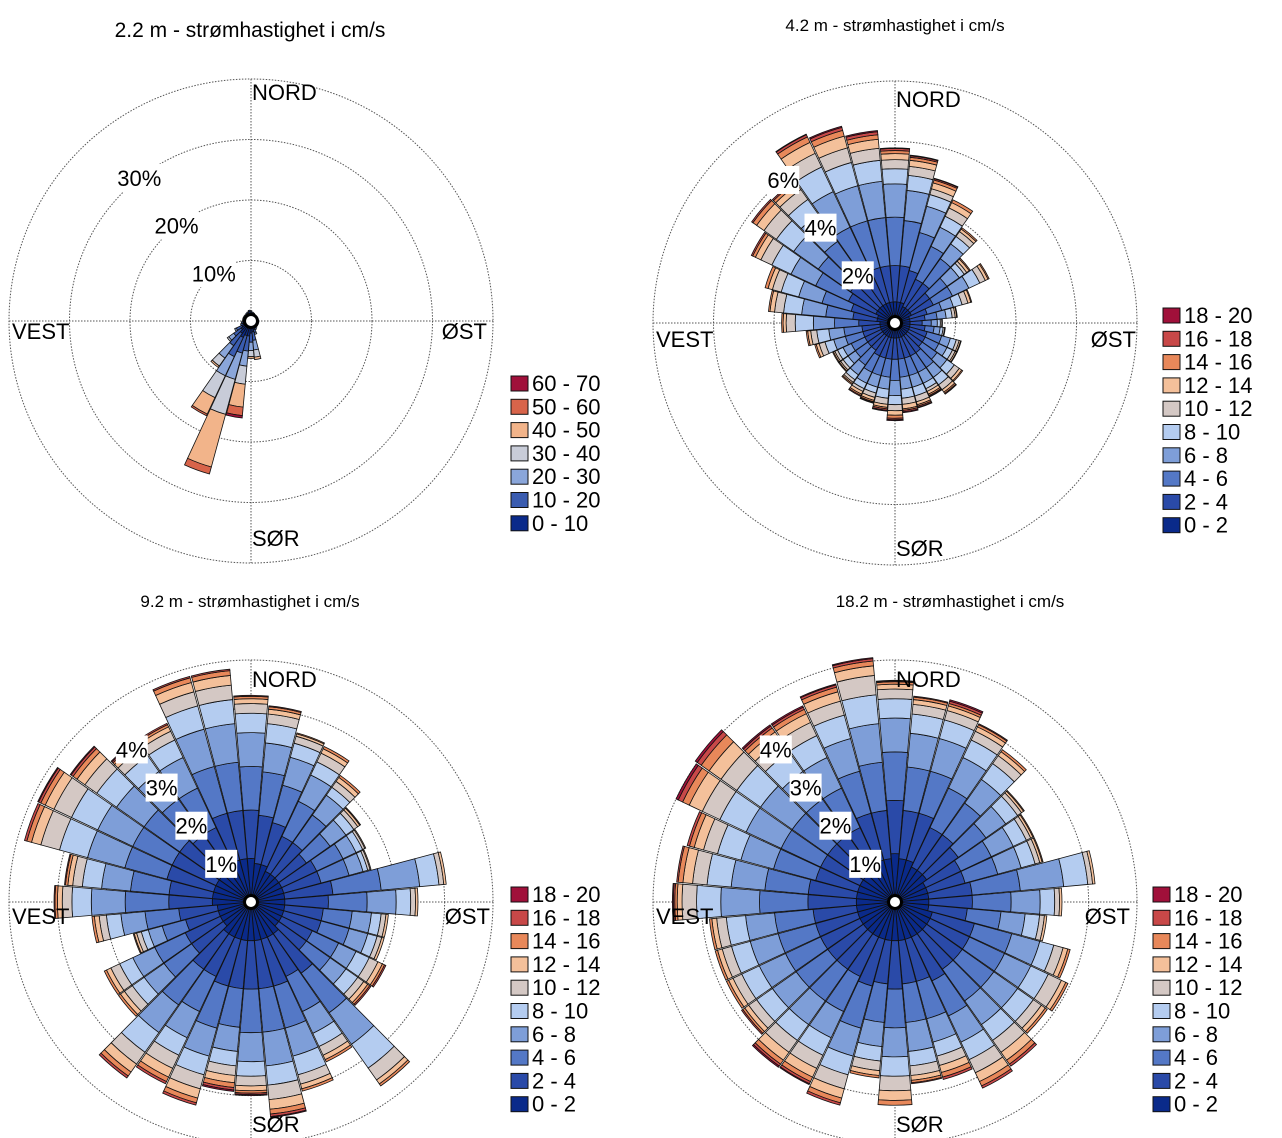 The image size is (1282, 1138). I want to click on legend-label: 16 - 18, so click(1218, 338).